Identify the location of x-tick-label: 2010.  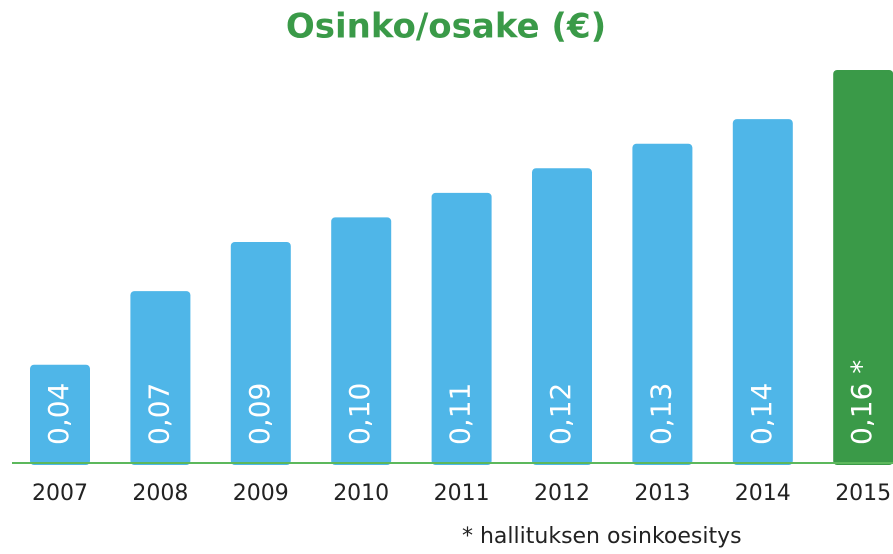
(361, 493).